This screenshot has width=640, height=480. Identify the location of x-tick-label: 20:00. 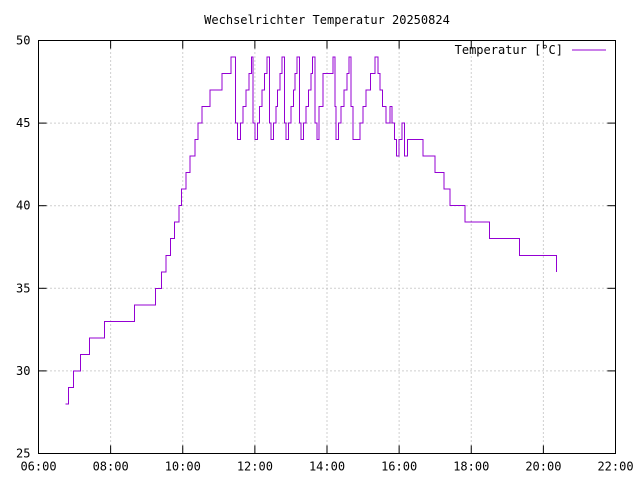
(543, 467).